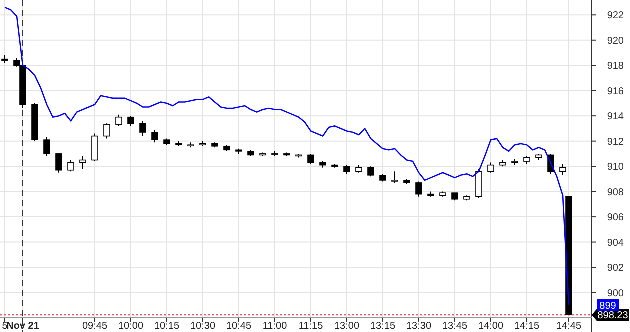 The height and width of the screenshot is (332, 630). Describe the element at coordinates (615, 66) in the screenshot. I see `y-tick-label: 918` at that location.